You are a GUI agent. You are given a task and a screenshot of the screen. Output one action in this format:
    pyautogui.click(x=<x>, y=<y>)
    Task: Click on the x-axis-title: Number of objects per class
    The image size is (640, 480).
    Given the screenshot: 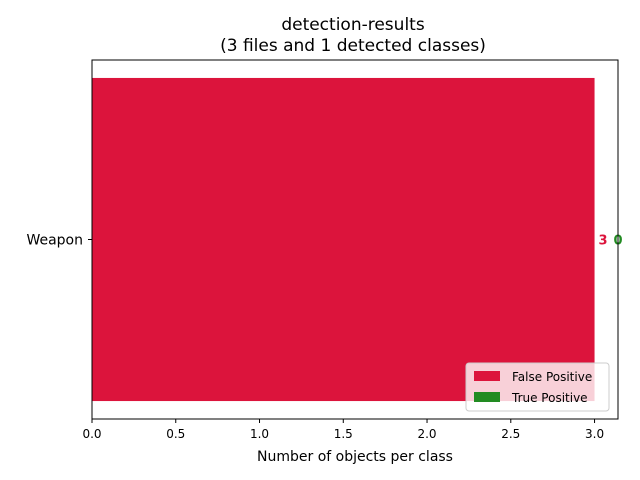 What is the action you would take?
    pyautogui.click(x=355, y=457)
    